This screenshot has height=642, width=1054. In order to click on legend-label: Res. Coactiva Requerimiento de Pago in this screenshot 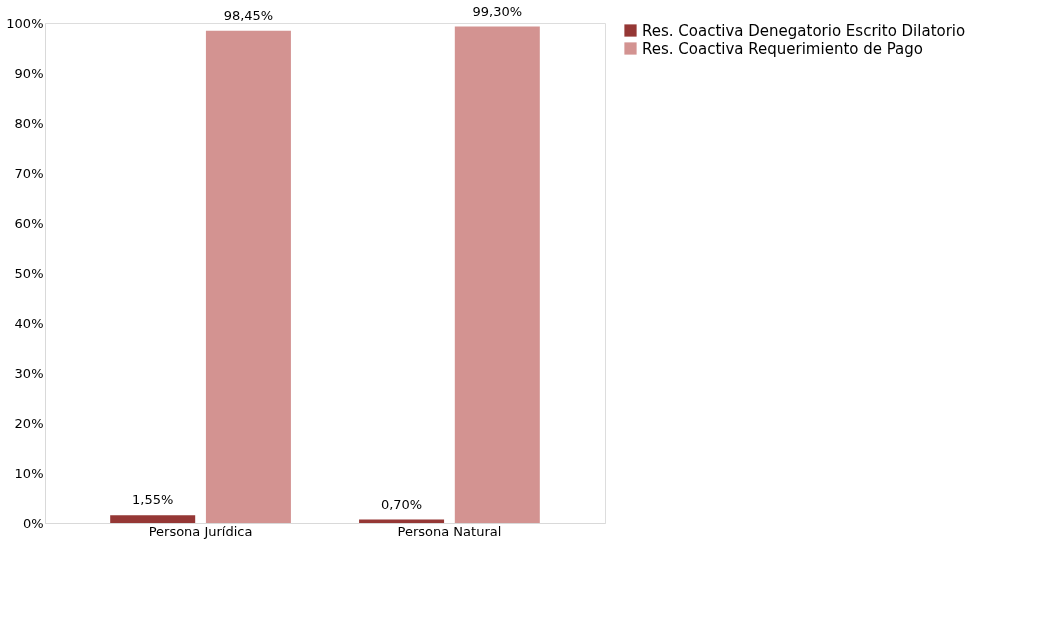, I will do `click(782, 48)`.